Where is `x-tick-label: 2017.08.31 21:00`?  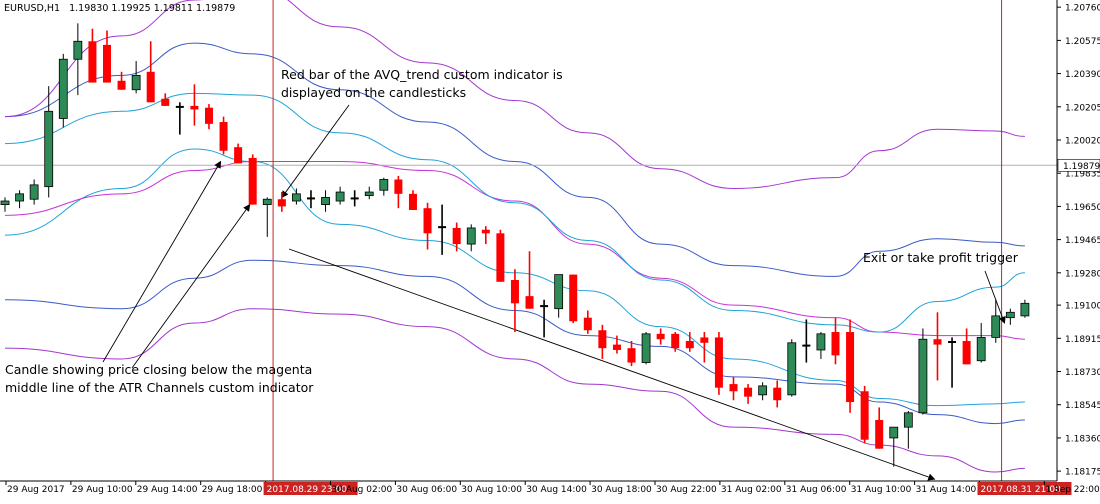 x-tick-label: 2017.08.31 21:00 is located at coordinates (1021, 490).